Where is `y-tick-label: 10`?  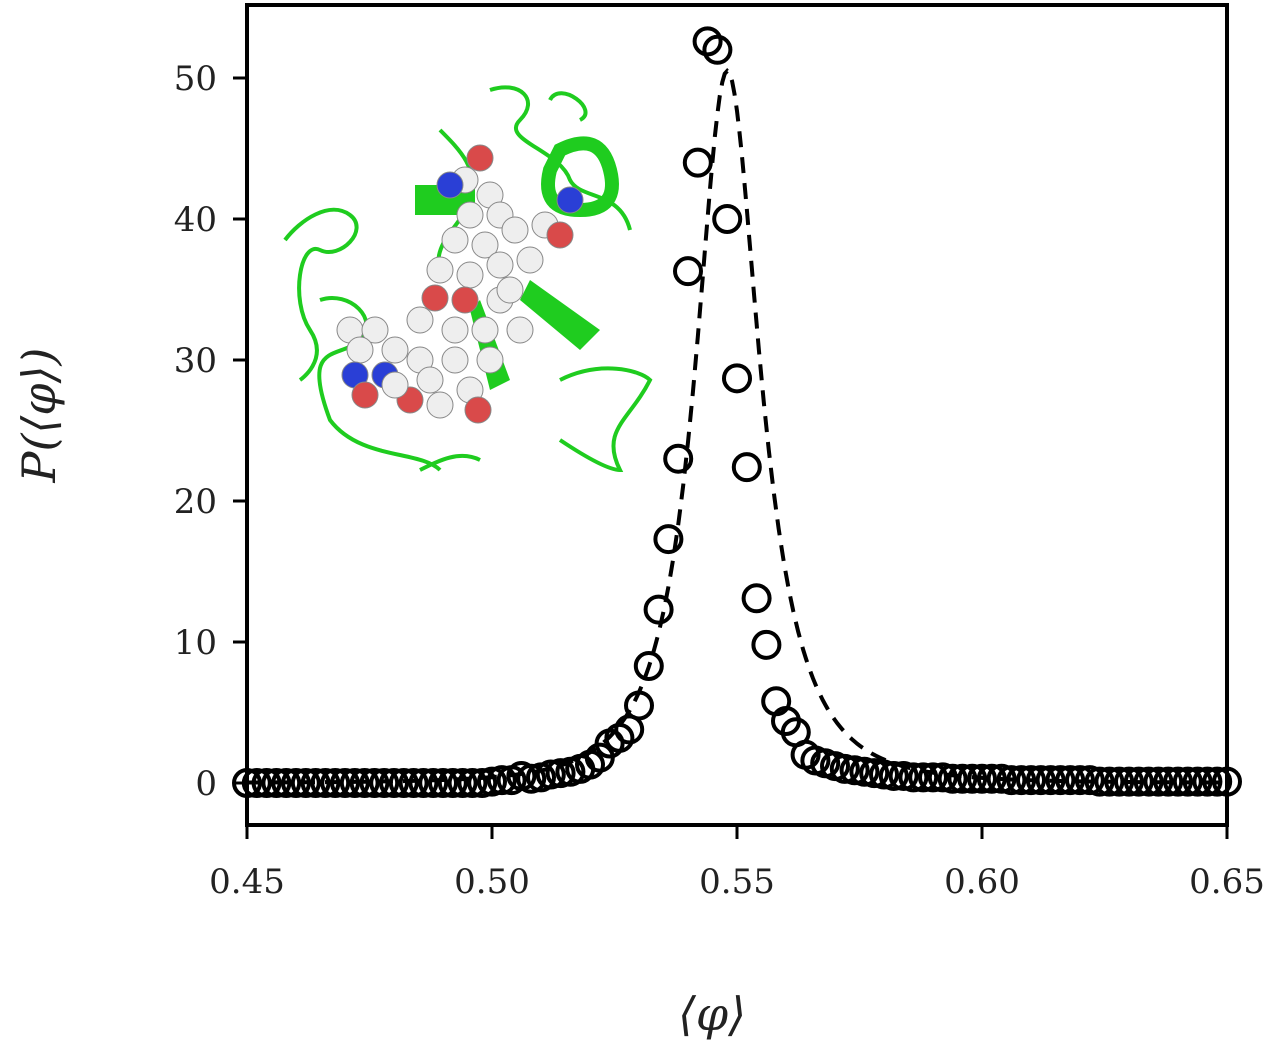 y-tick-label: 10 is located at coordinates (195, 643).